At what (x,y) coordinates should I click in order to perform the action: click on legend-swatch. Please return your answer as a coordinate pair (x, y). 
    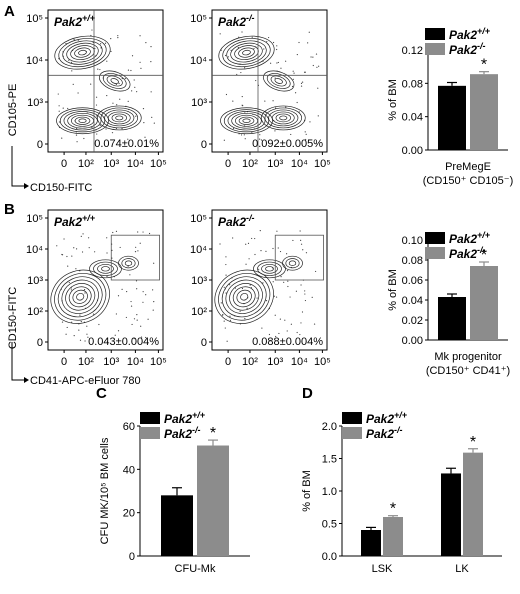
    Looking at the image, I should click on (435, 238).